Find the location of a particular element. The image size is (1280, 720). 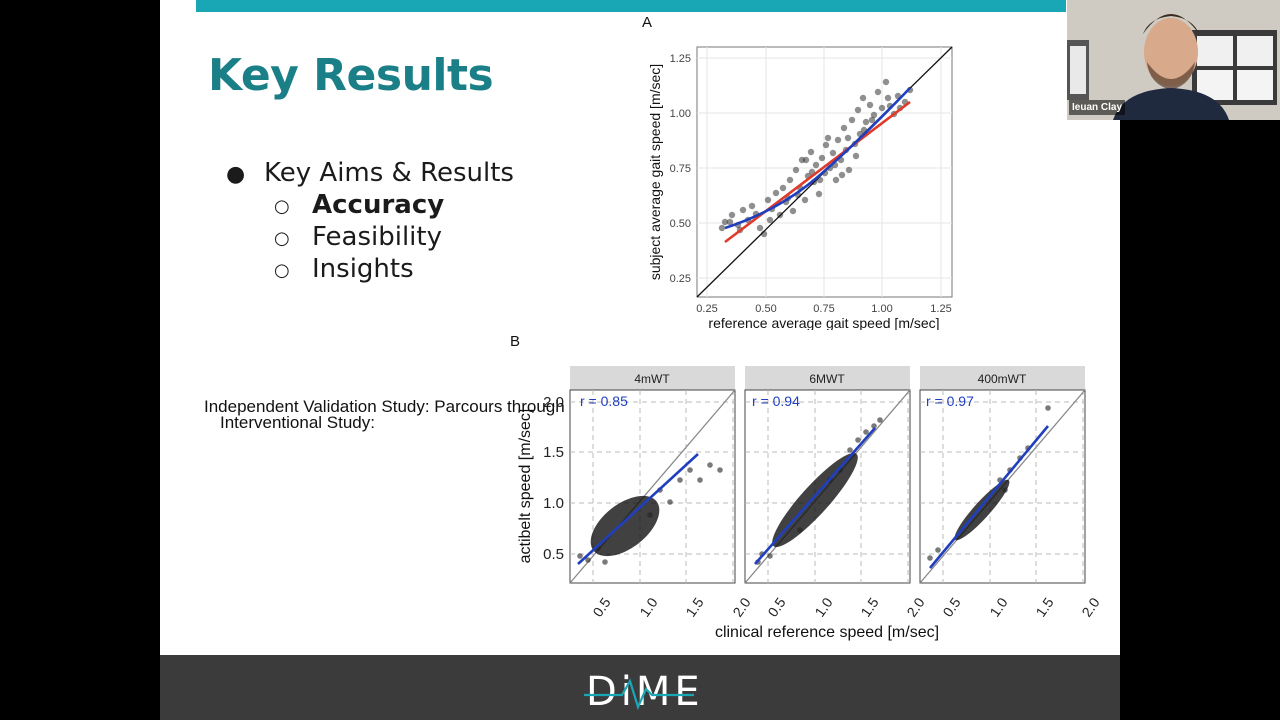

sub-bullet-insights: Insights is located at coordinates (363, 269).